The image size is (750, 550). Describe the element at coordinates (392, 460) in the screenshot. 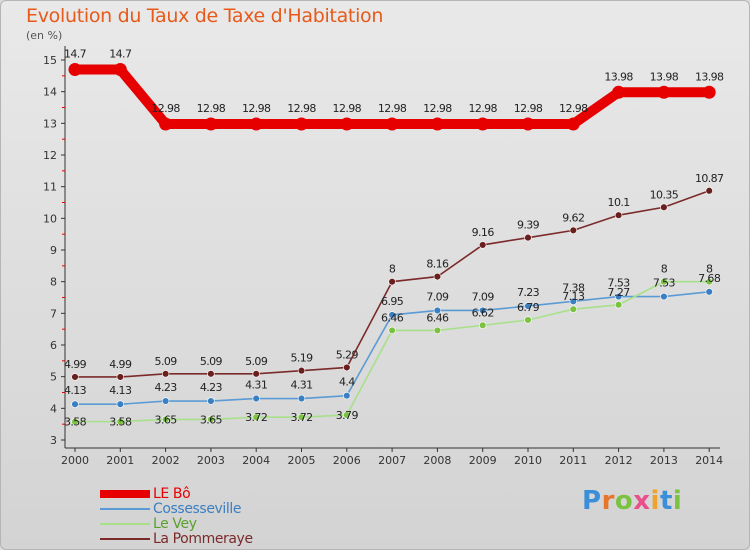

I see `x-tick-label: 2007` at that location.